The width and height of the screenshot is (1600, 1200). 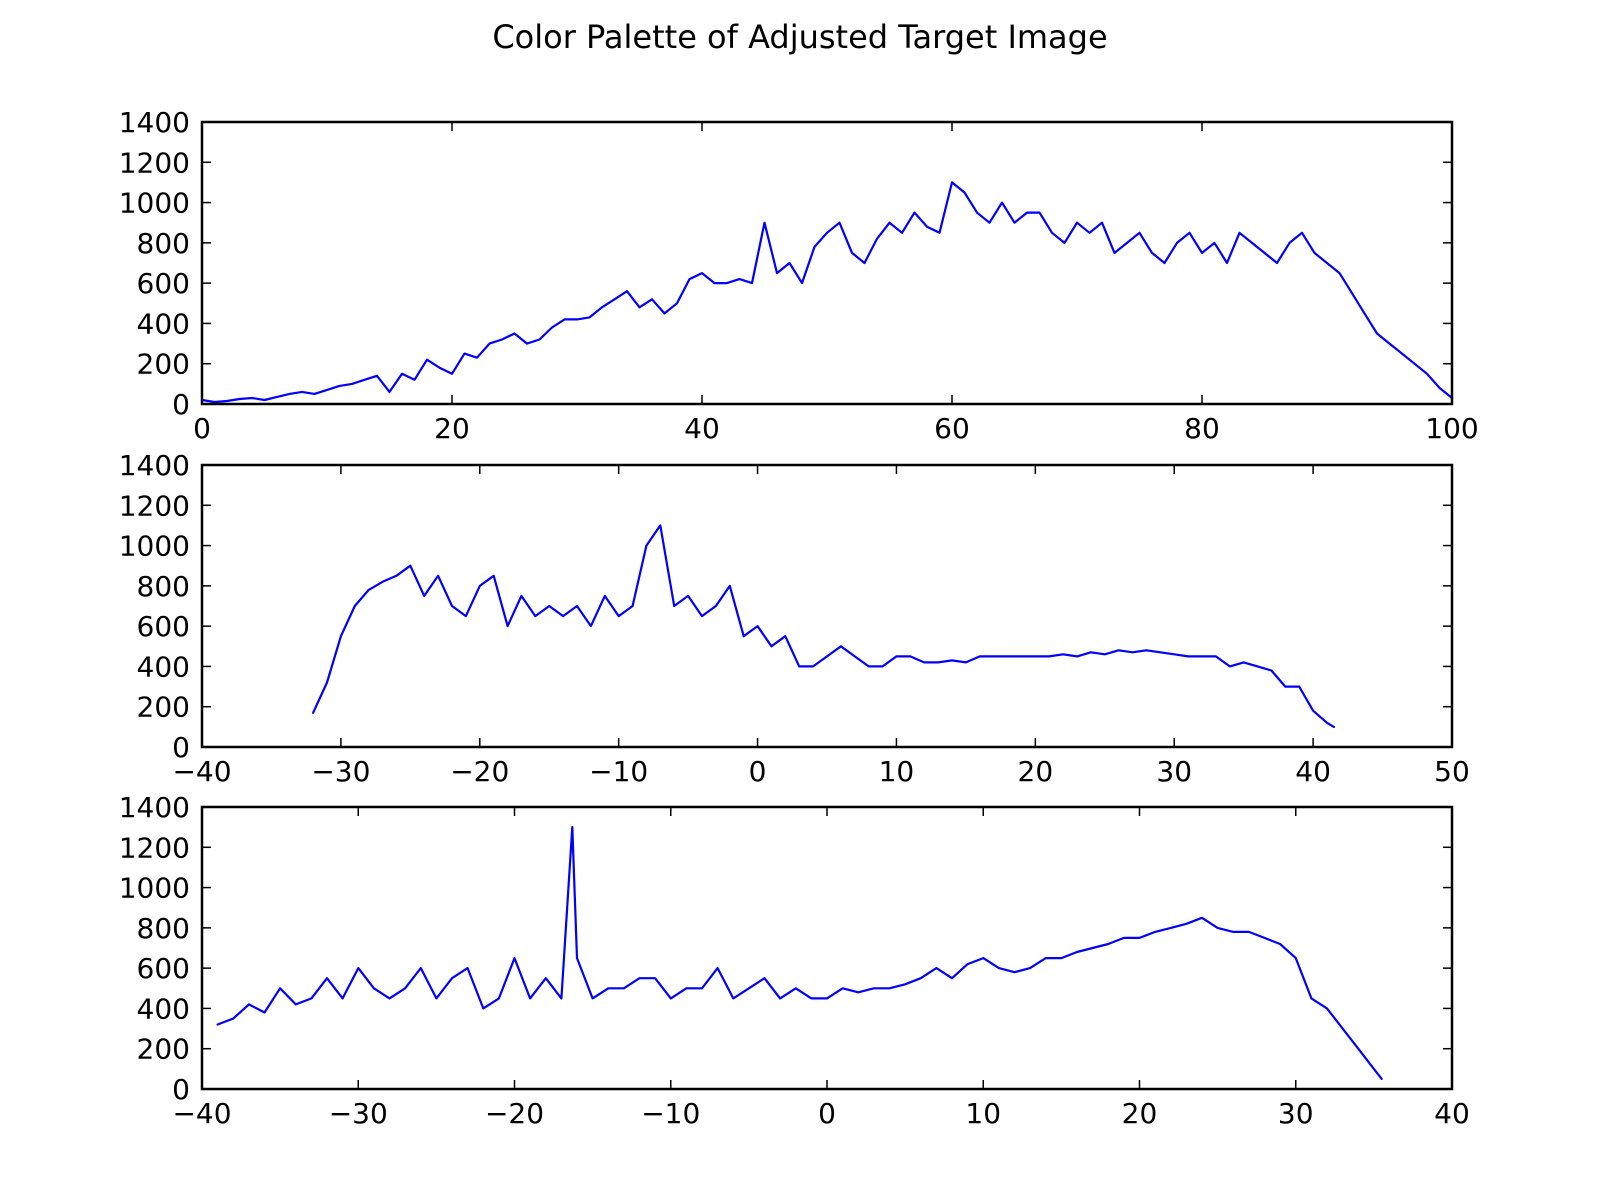 I want to click on x-tick-label: 100, so click(x=1451, y=428).